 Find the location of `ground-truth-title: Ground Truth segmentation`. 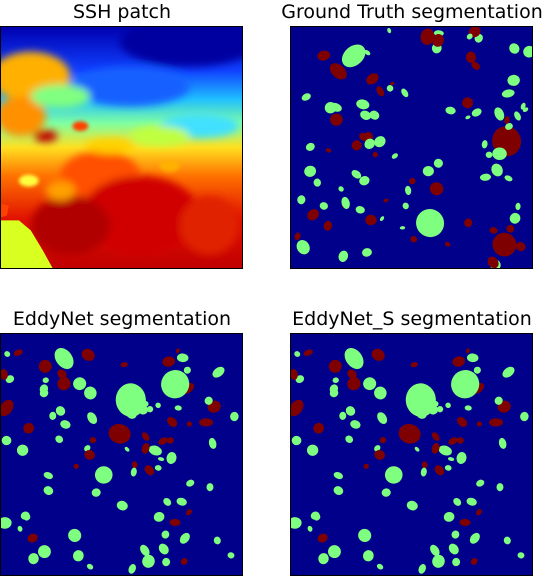

ground-truth-title: Ground Truth segmentation is located at coordinates (412, 12).